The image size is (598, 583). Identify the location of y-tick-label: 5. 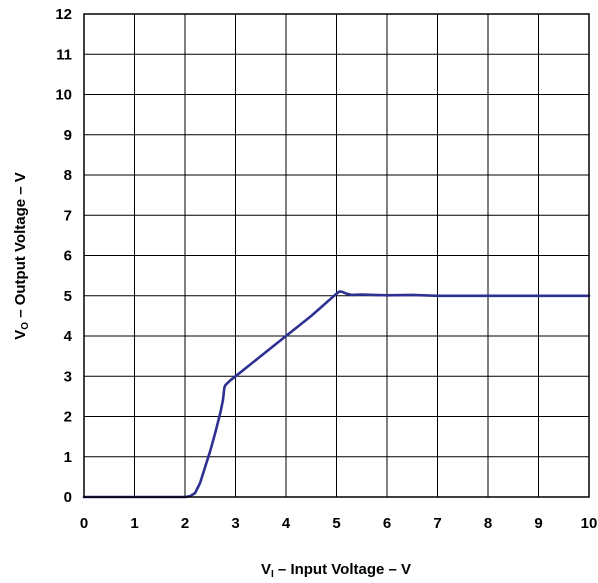
(68, 296).